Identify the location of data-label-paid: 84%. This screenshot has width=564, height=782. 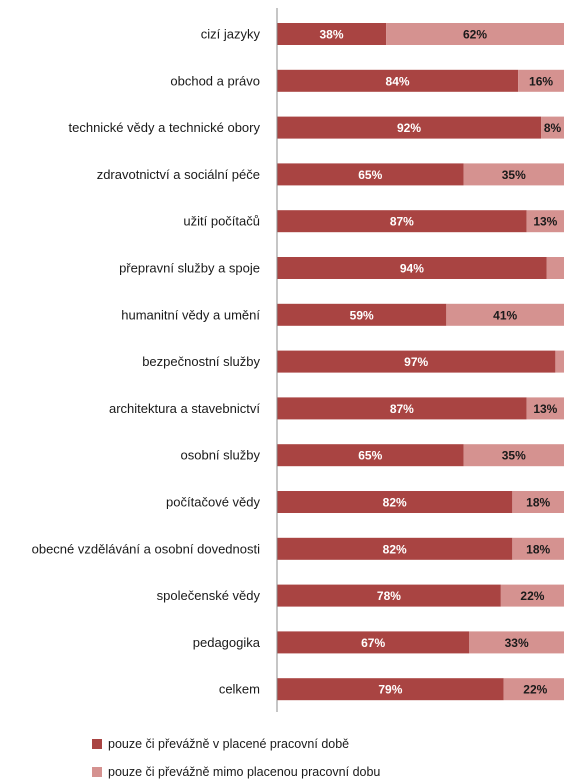
(398, 81).